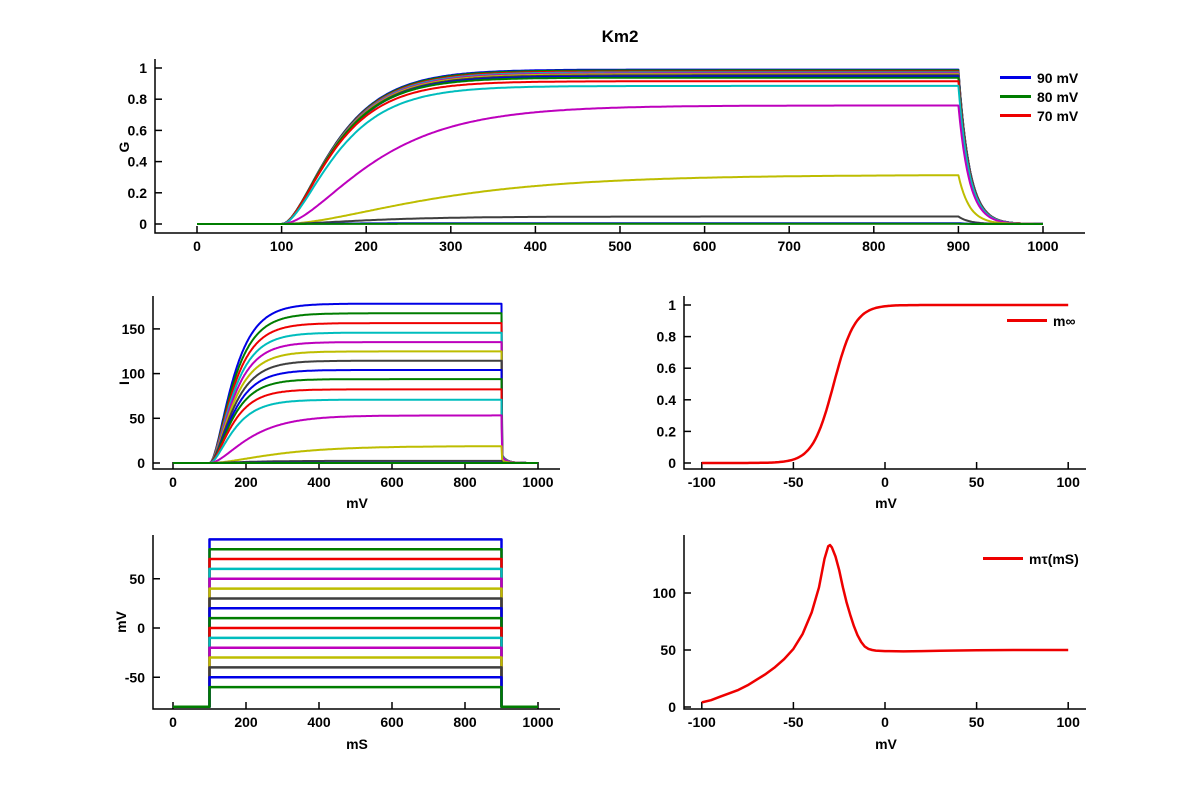 The image size is (1200, 800). Describe the element at coordinates (124, 147) in the screenshot. I see `ylabel-conductance: G` at that location.